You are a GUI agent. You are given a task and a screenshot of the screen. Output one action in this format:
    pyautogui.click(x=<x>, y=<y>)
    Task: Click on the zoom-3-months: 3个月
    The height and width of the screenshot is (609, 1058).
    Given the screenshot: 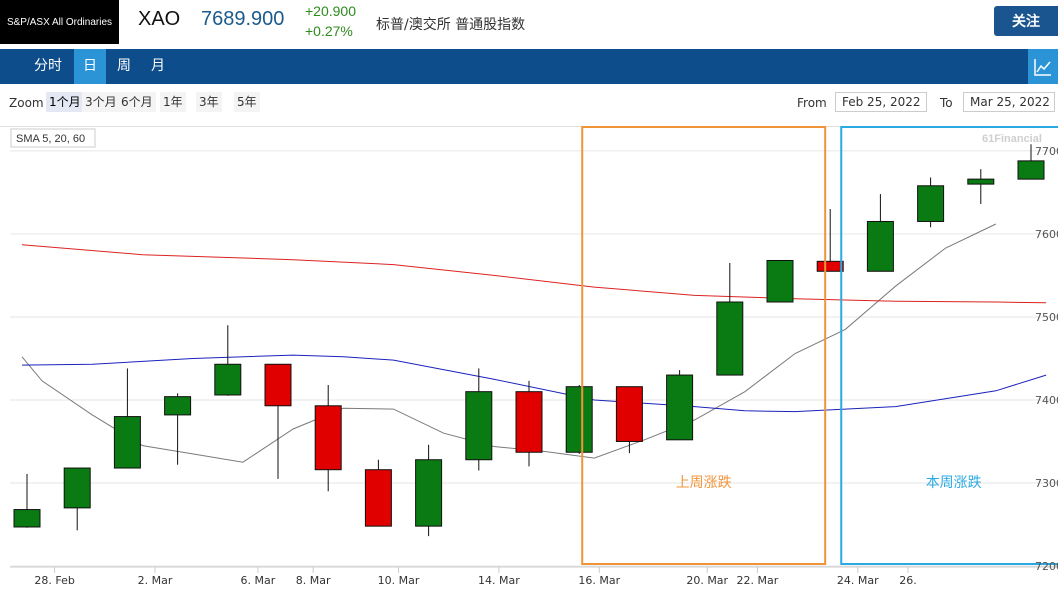 What is the action you would take?
    pyautogui.click(x=101, y=102)
    